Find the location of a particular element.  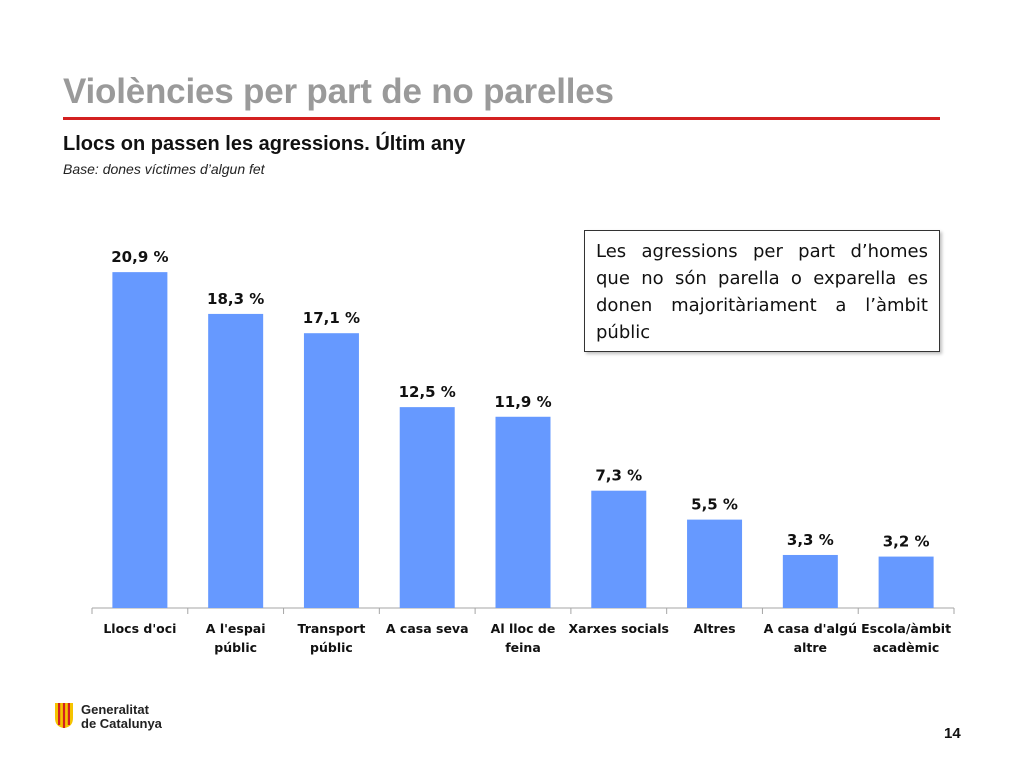

generalitat-logo: Generalitat de Catalunya is located at coordinates (124, 717).